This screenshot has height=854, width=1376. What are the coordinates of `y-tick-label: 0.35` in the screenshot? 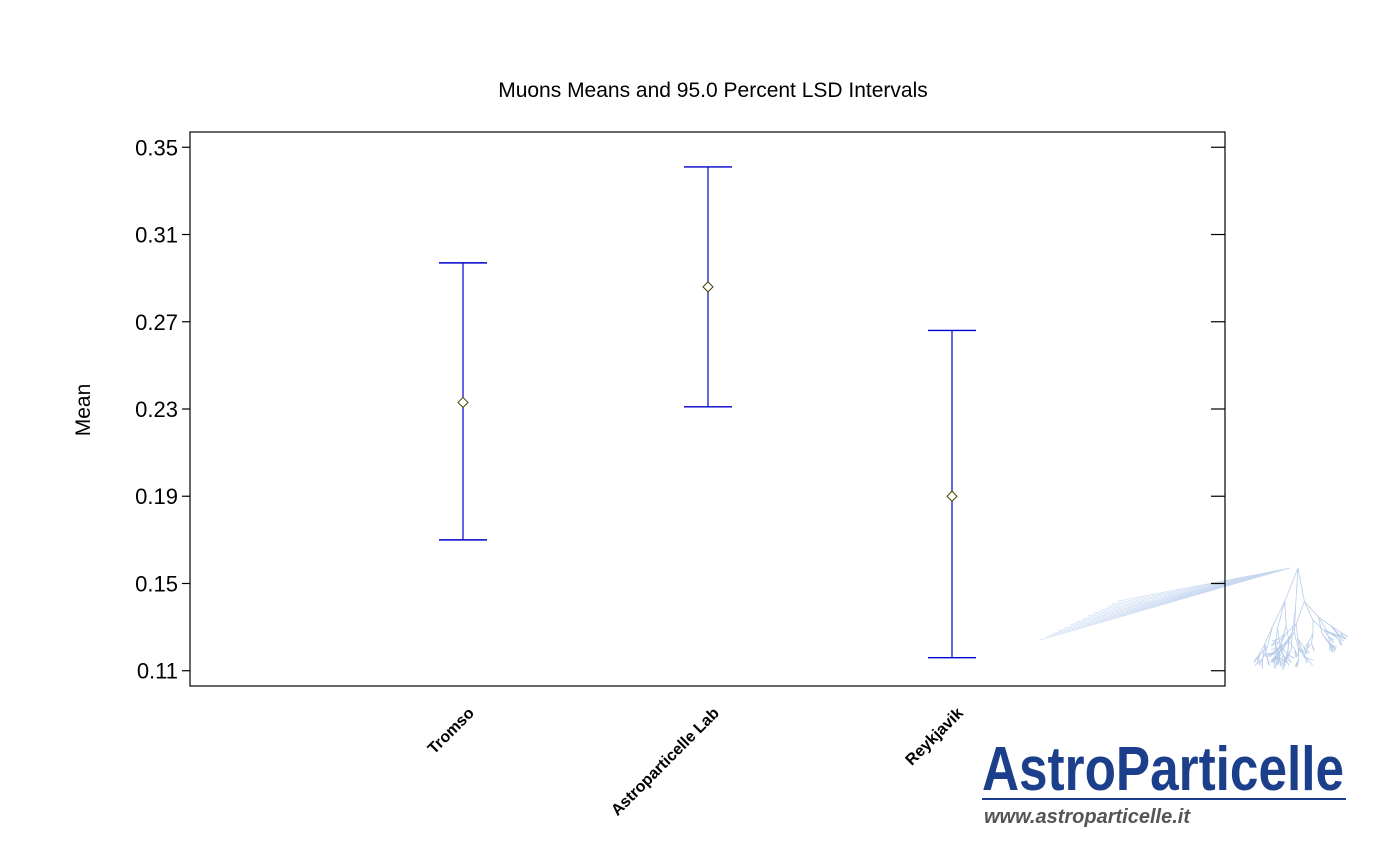 It's located at (156, 147).